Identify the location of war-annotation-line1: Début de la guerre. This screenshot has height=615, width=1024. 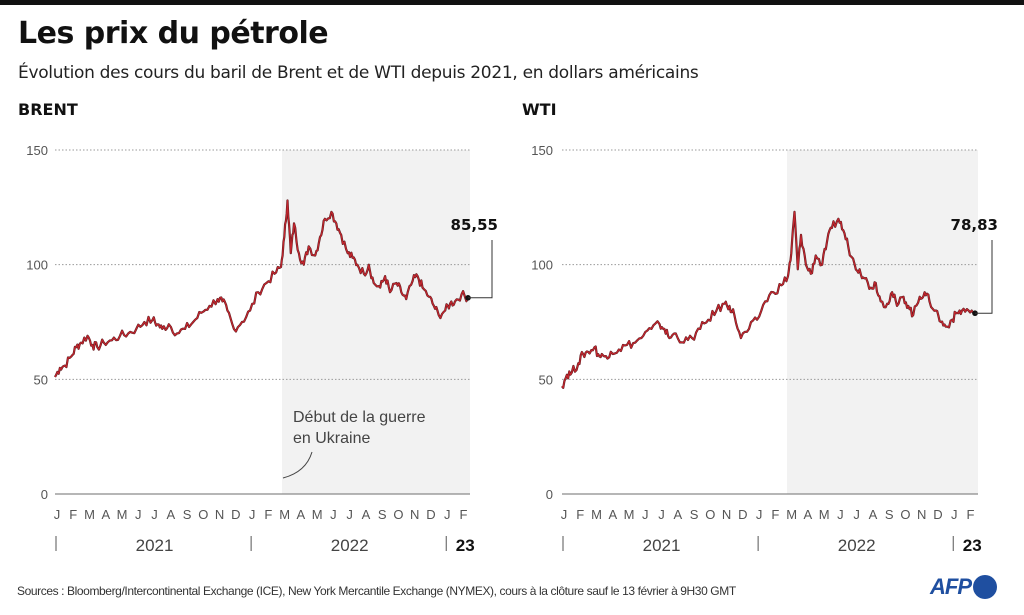
(359, 417).